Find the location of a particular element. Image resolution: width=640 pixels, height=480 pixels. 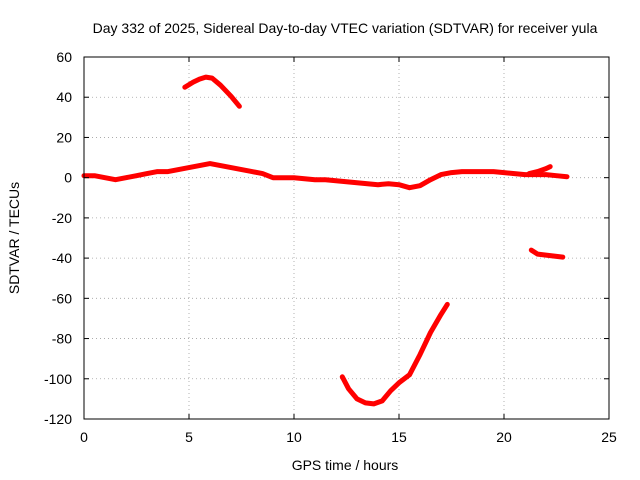

x-tick-label: 0 is located at coordinates (84, 437).